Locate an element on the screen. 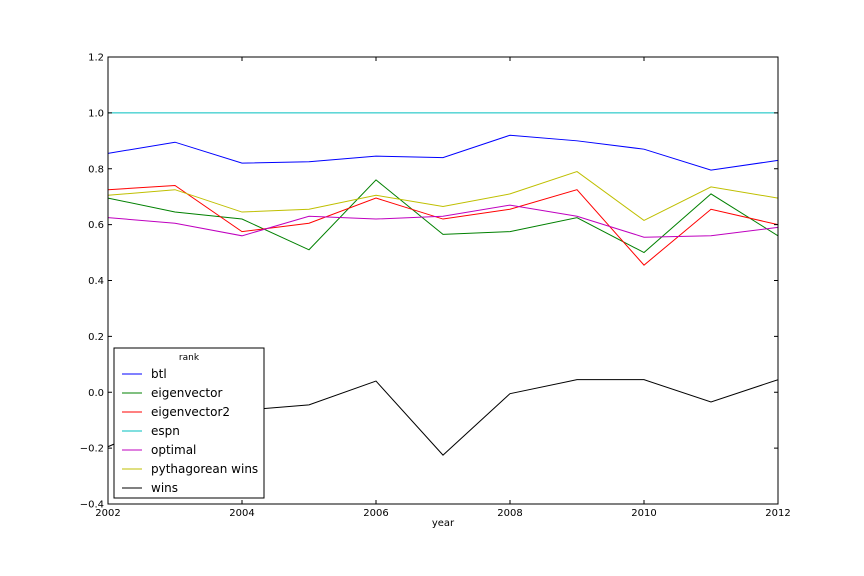  legend-label-espn: espn is located at coordinates (165, 431).